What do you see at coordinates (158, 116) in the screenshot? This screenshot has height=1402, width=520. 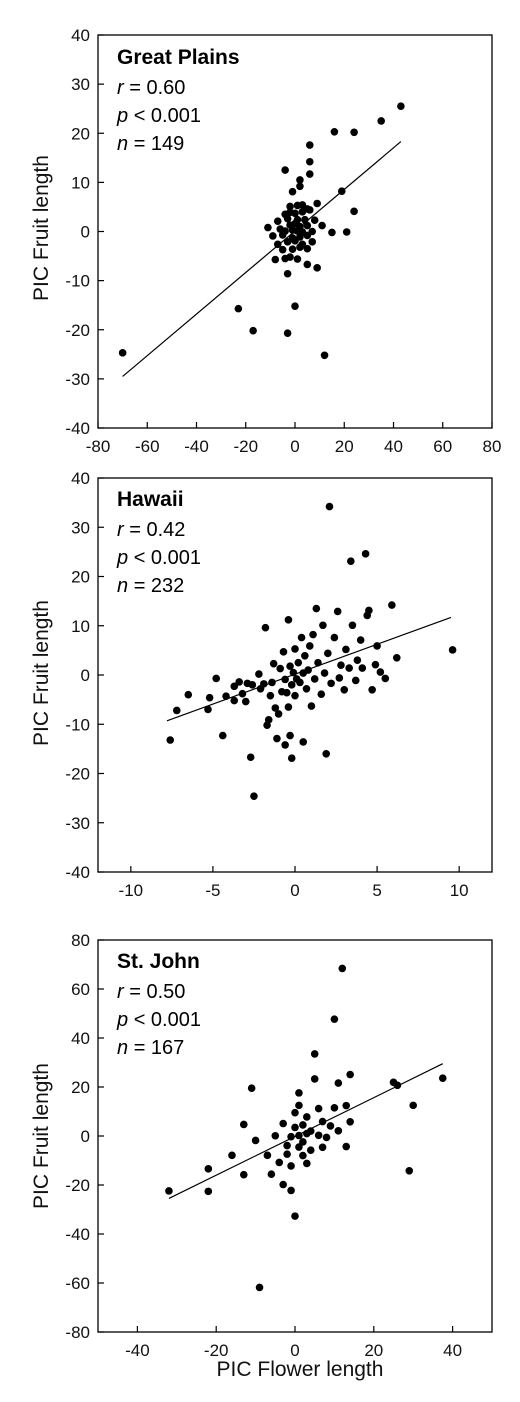 I see `stat-p: p < 0.001` at bounding box center [158, 116].